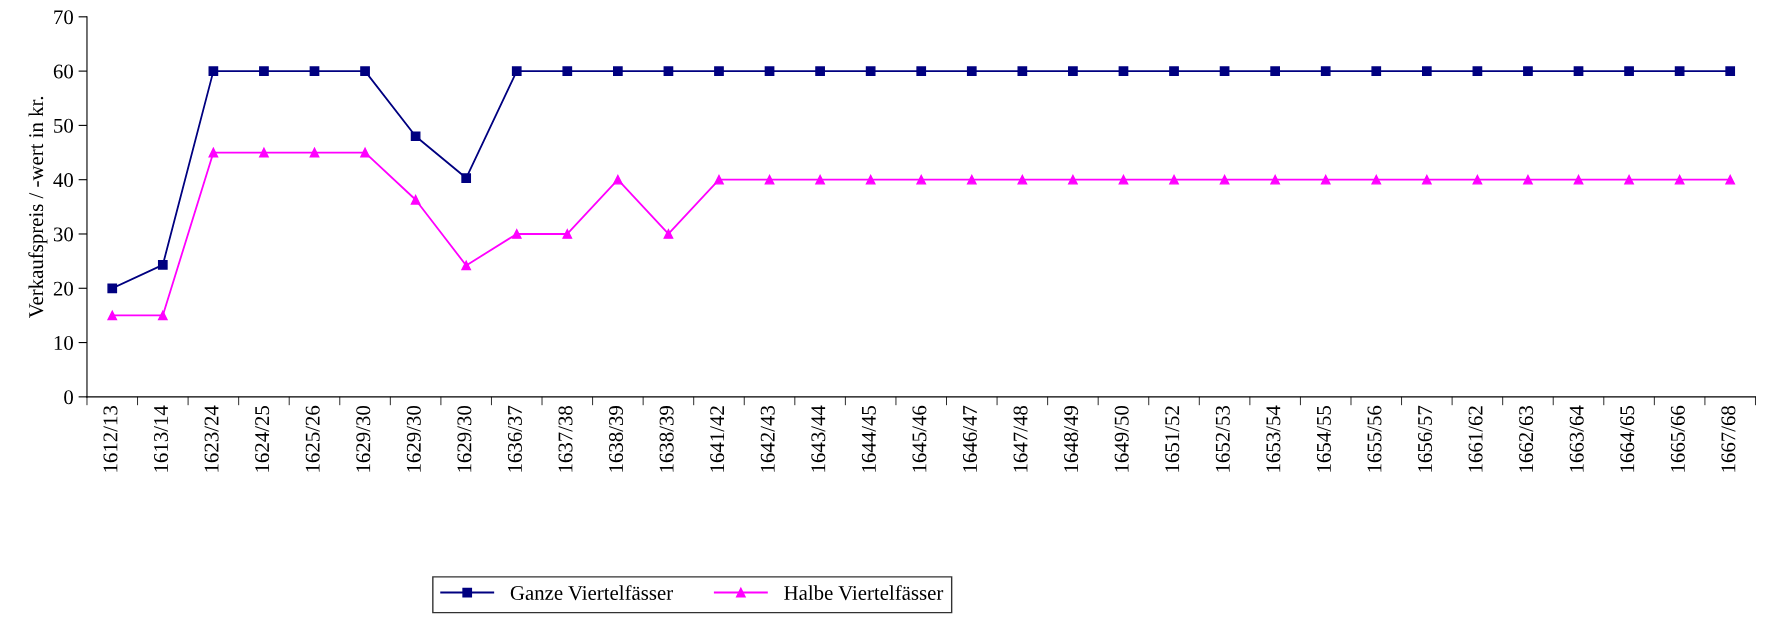  What do you see at coordinates (1374, 438) in the screenshot?
I see `x-tick-label: 1655/56` at bounding box center [1374, 438].